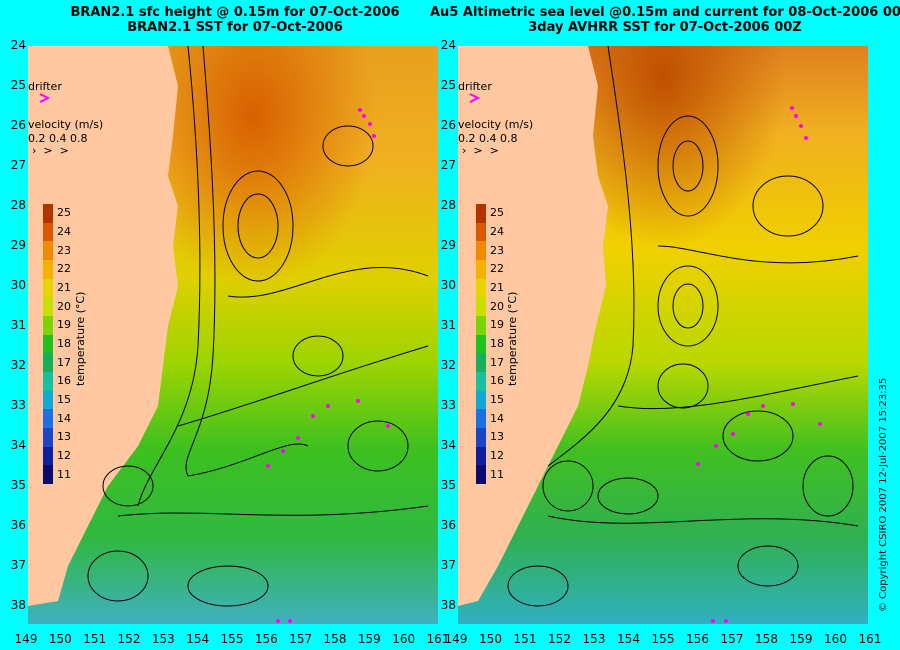  Describe the element at coordinates (58, 138) in the screenshot. I see `left-velocity-scale: 0.2 0.4 0.8` at that location.